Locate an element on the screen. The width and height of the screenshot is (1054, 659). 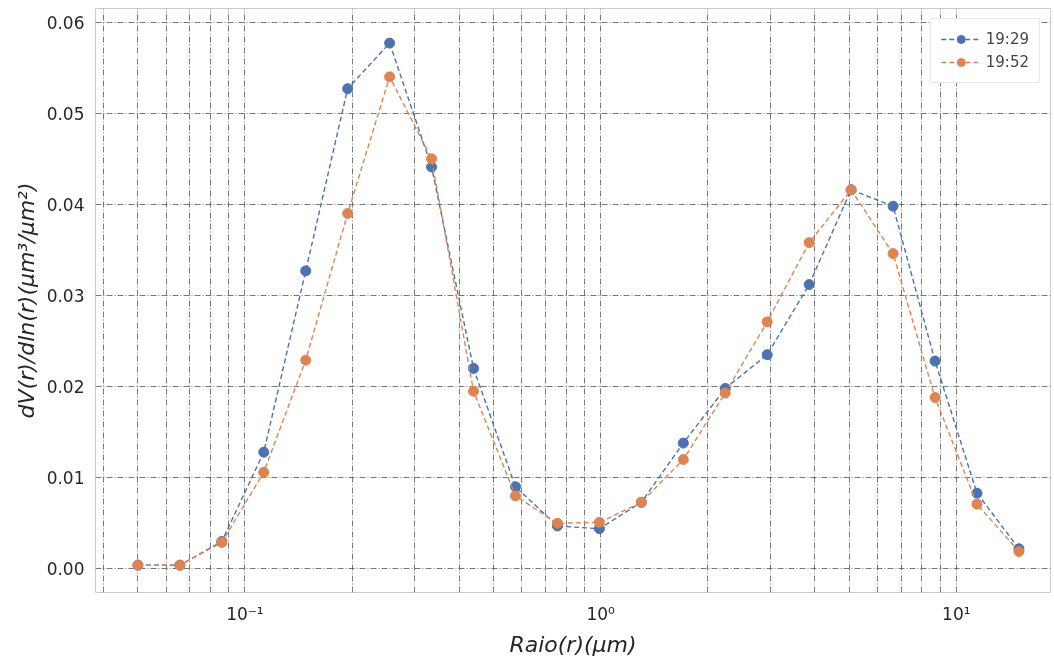
y-tick-label: 0.06 is located at coordinates (65, 22).